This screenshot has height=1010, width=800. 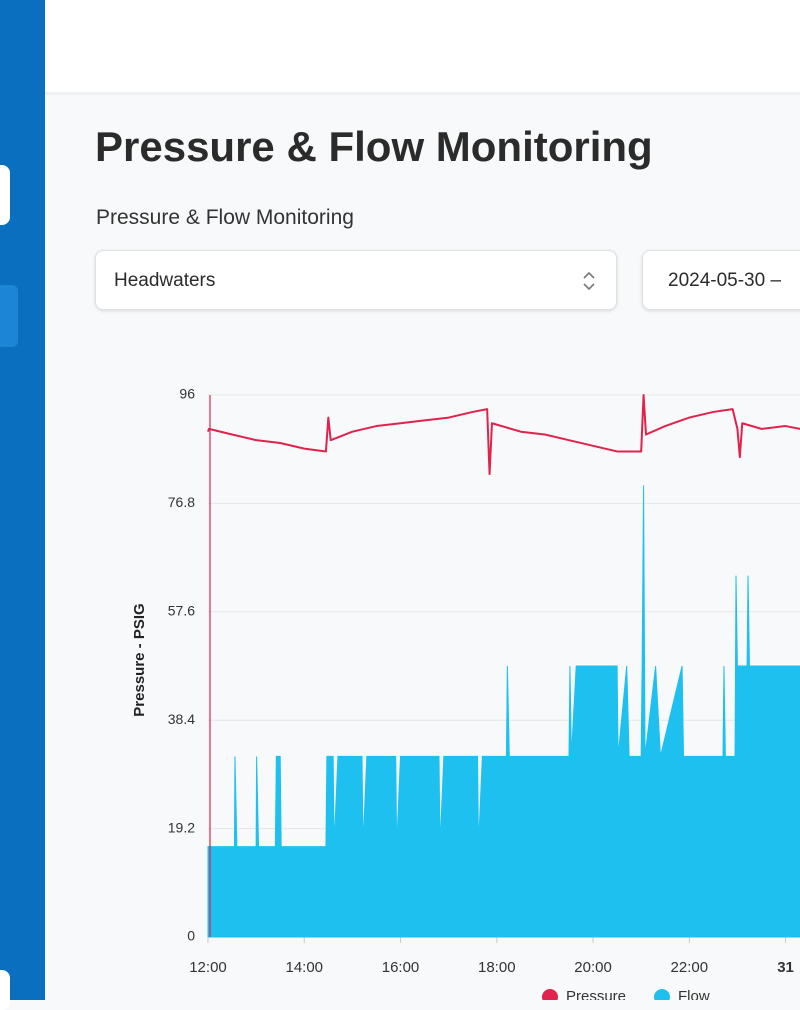 I want to click on x-tick-label: 18:00, so click(x=497, y=967).